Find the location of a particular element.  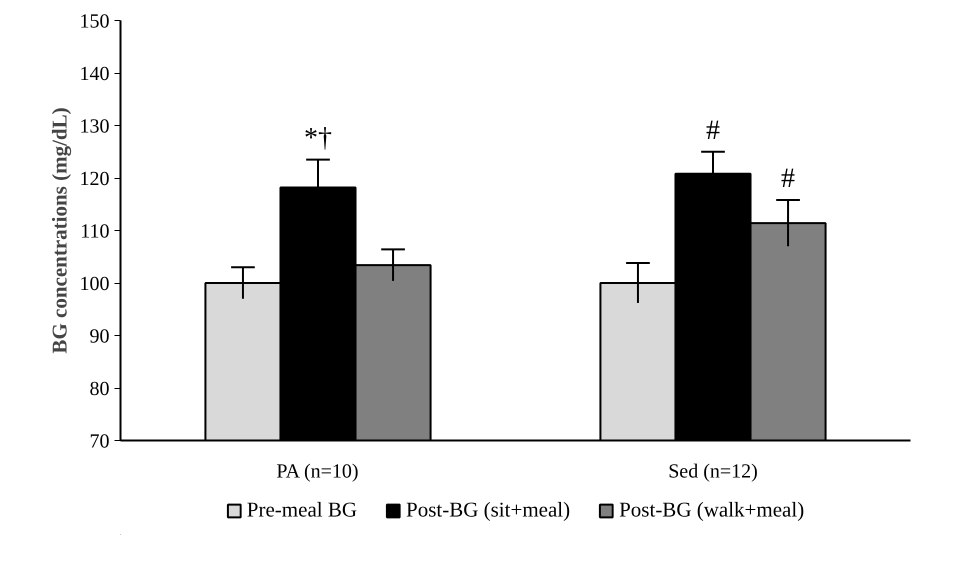

annotation: *† is located at coordinates (318, 138).